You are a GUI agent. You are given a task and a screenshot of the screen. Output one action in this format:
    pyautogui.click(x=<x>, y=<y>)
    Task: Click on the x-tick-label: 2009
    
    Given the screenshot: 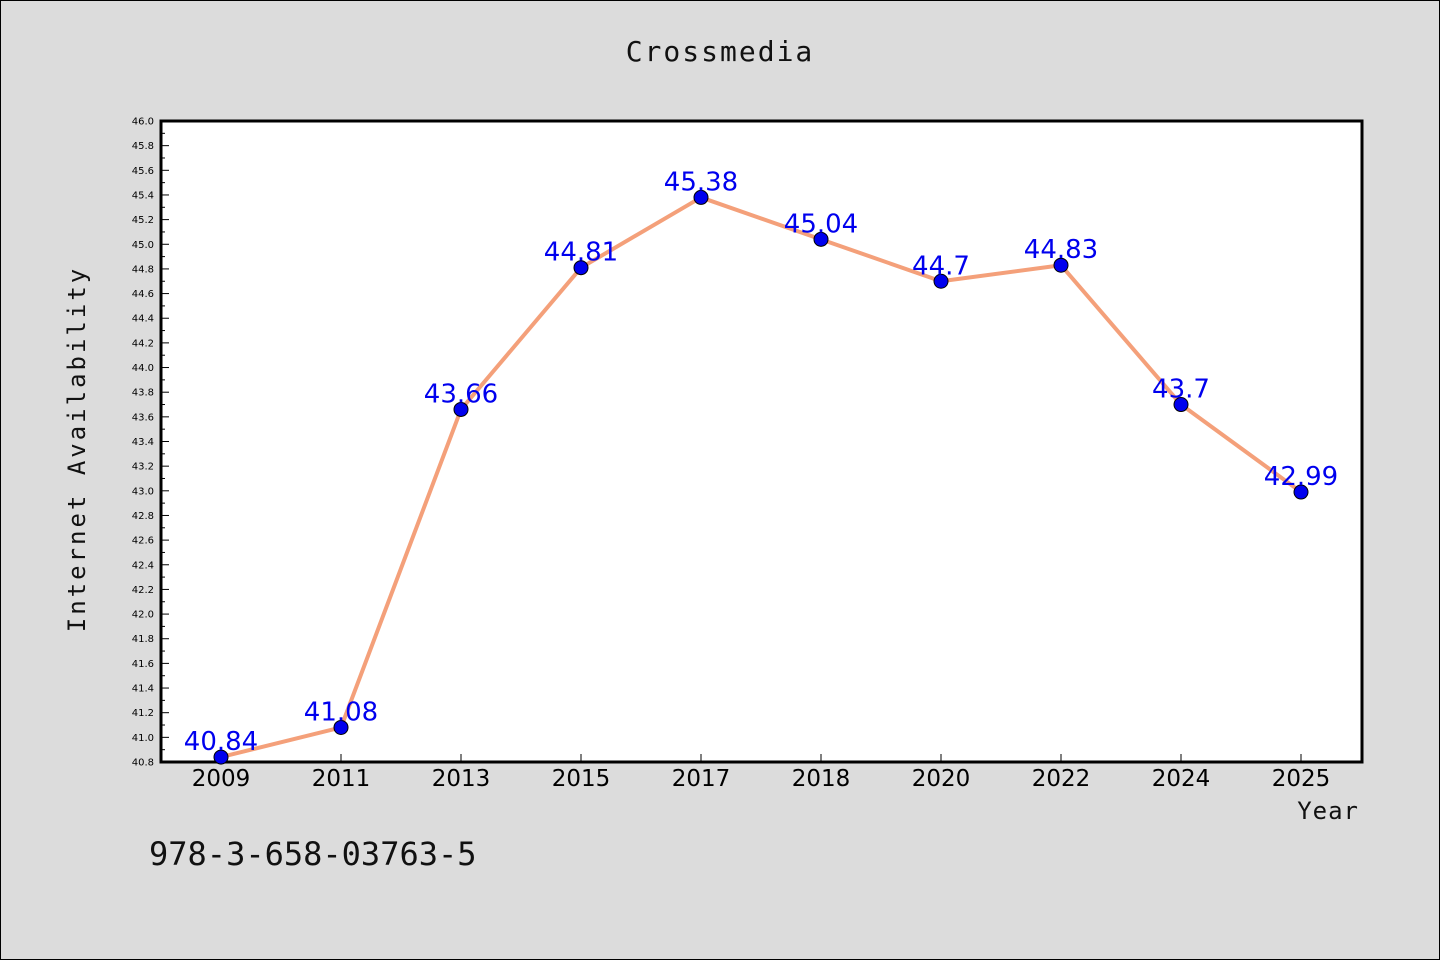 What is the action you would take?
    pyautogui.click(x=221, y=779)
    